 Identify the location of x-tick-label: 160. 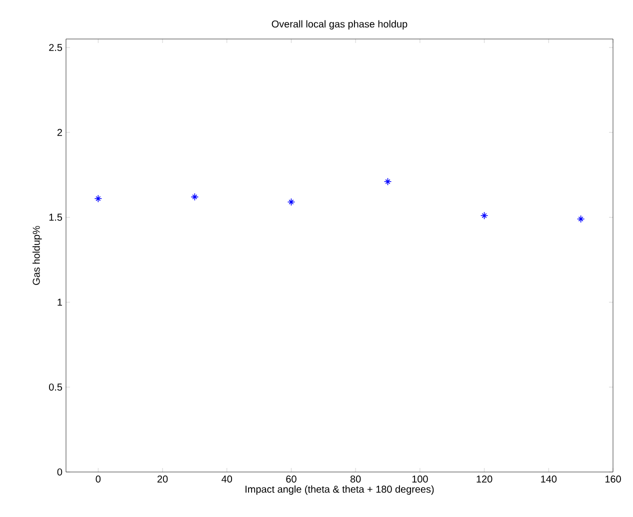
(613, 479).